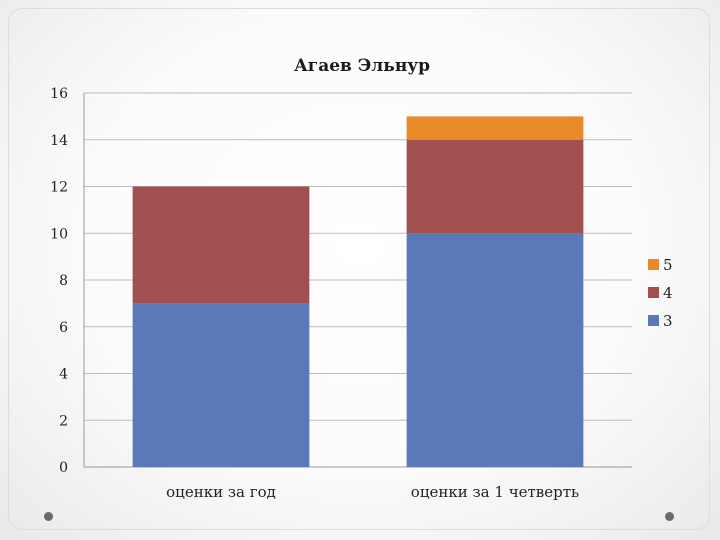 Image resolution: width=720 pixels, height=540 pixels. What do you see at coordinates (59, 188) in the screenshot?
I see `y-tick-label-12: 12` at bounding box center [59, 188].